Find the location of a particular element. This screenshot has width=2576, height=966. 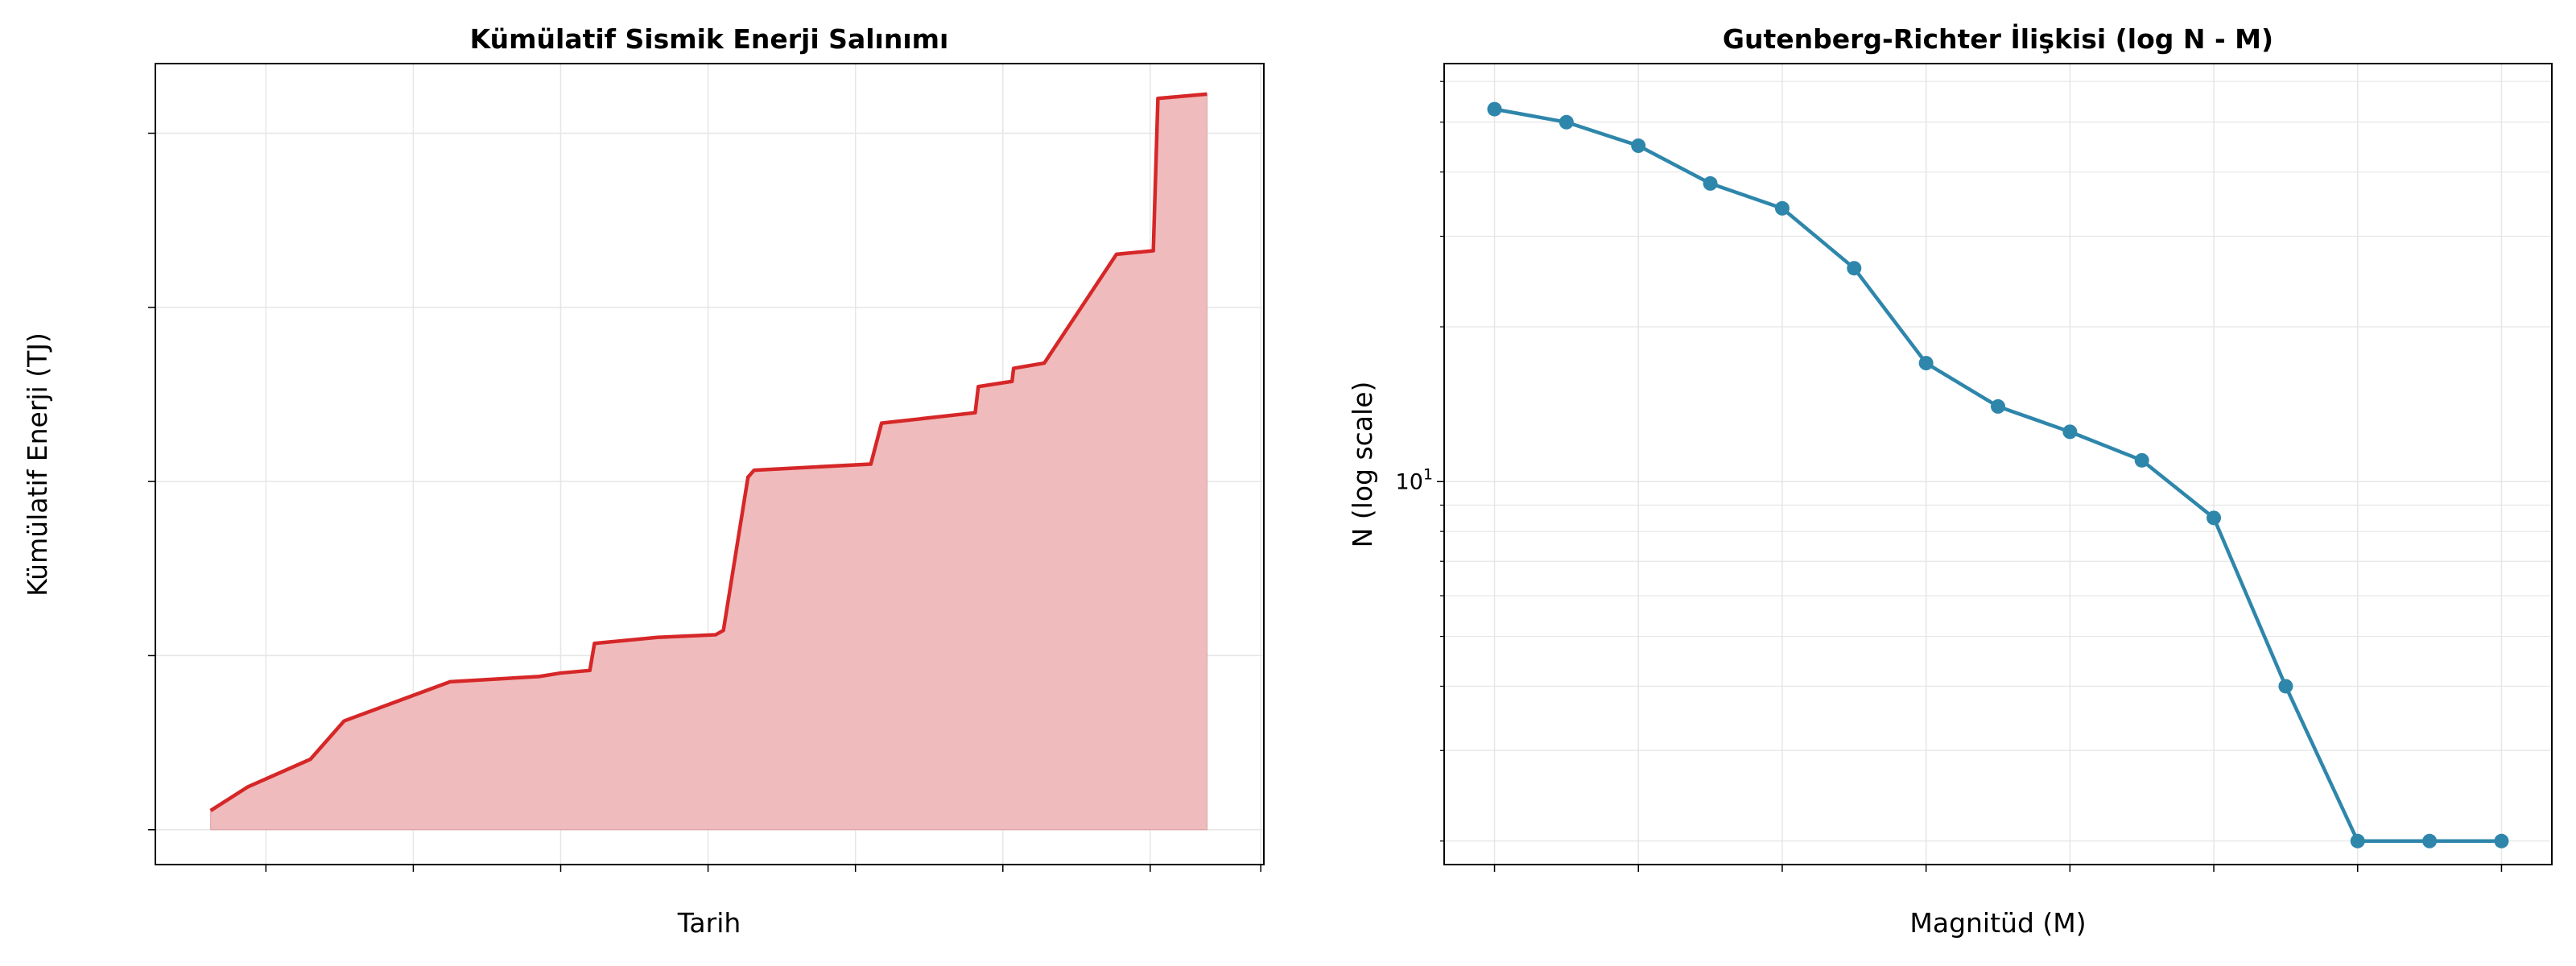

energy-chart-ylabel: Kümülatif Enerji (TJ) is located at coordinates (37, 464).